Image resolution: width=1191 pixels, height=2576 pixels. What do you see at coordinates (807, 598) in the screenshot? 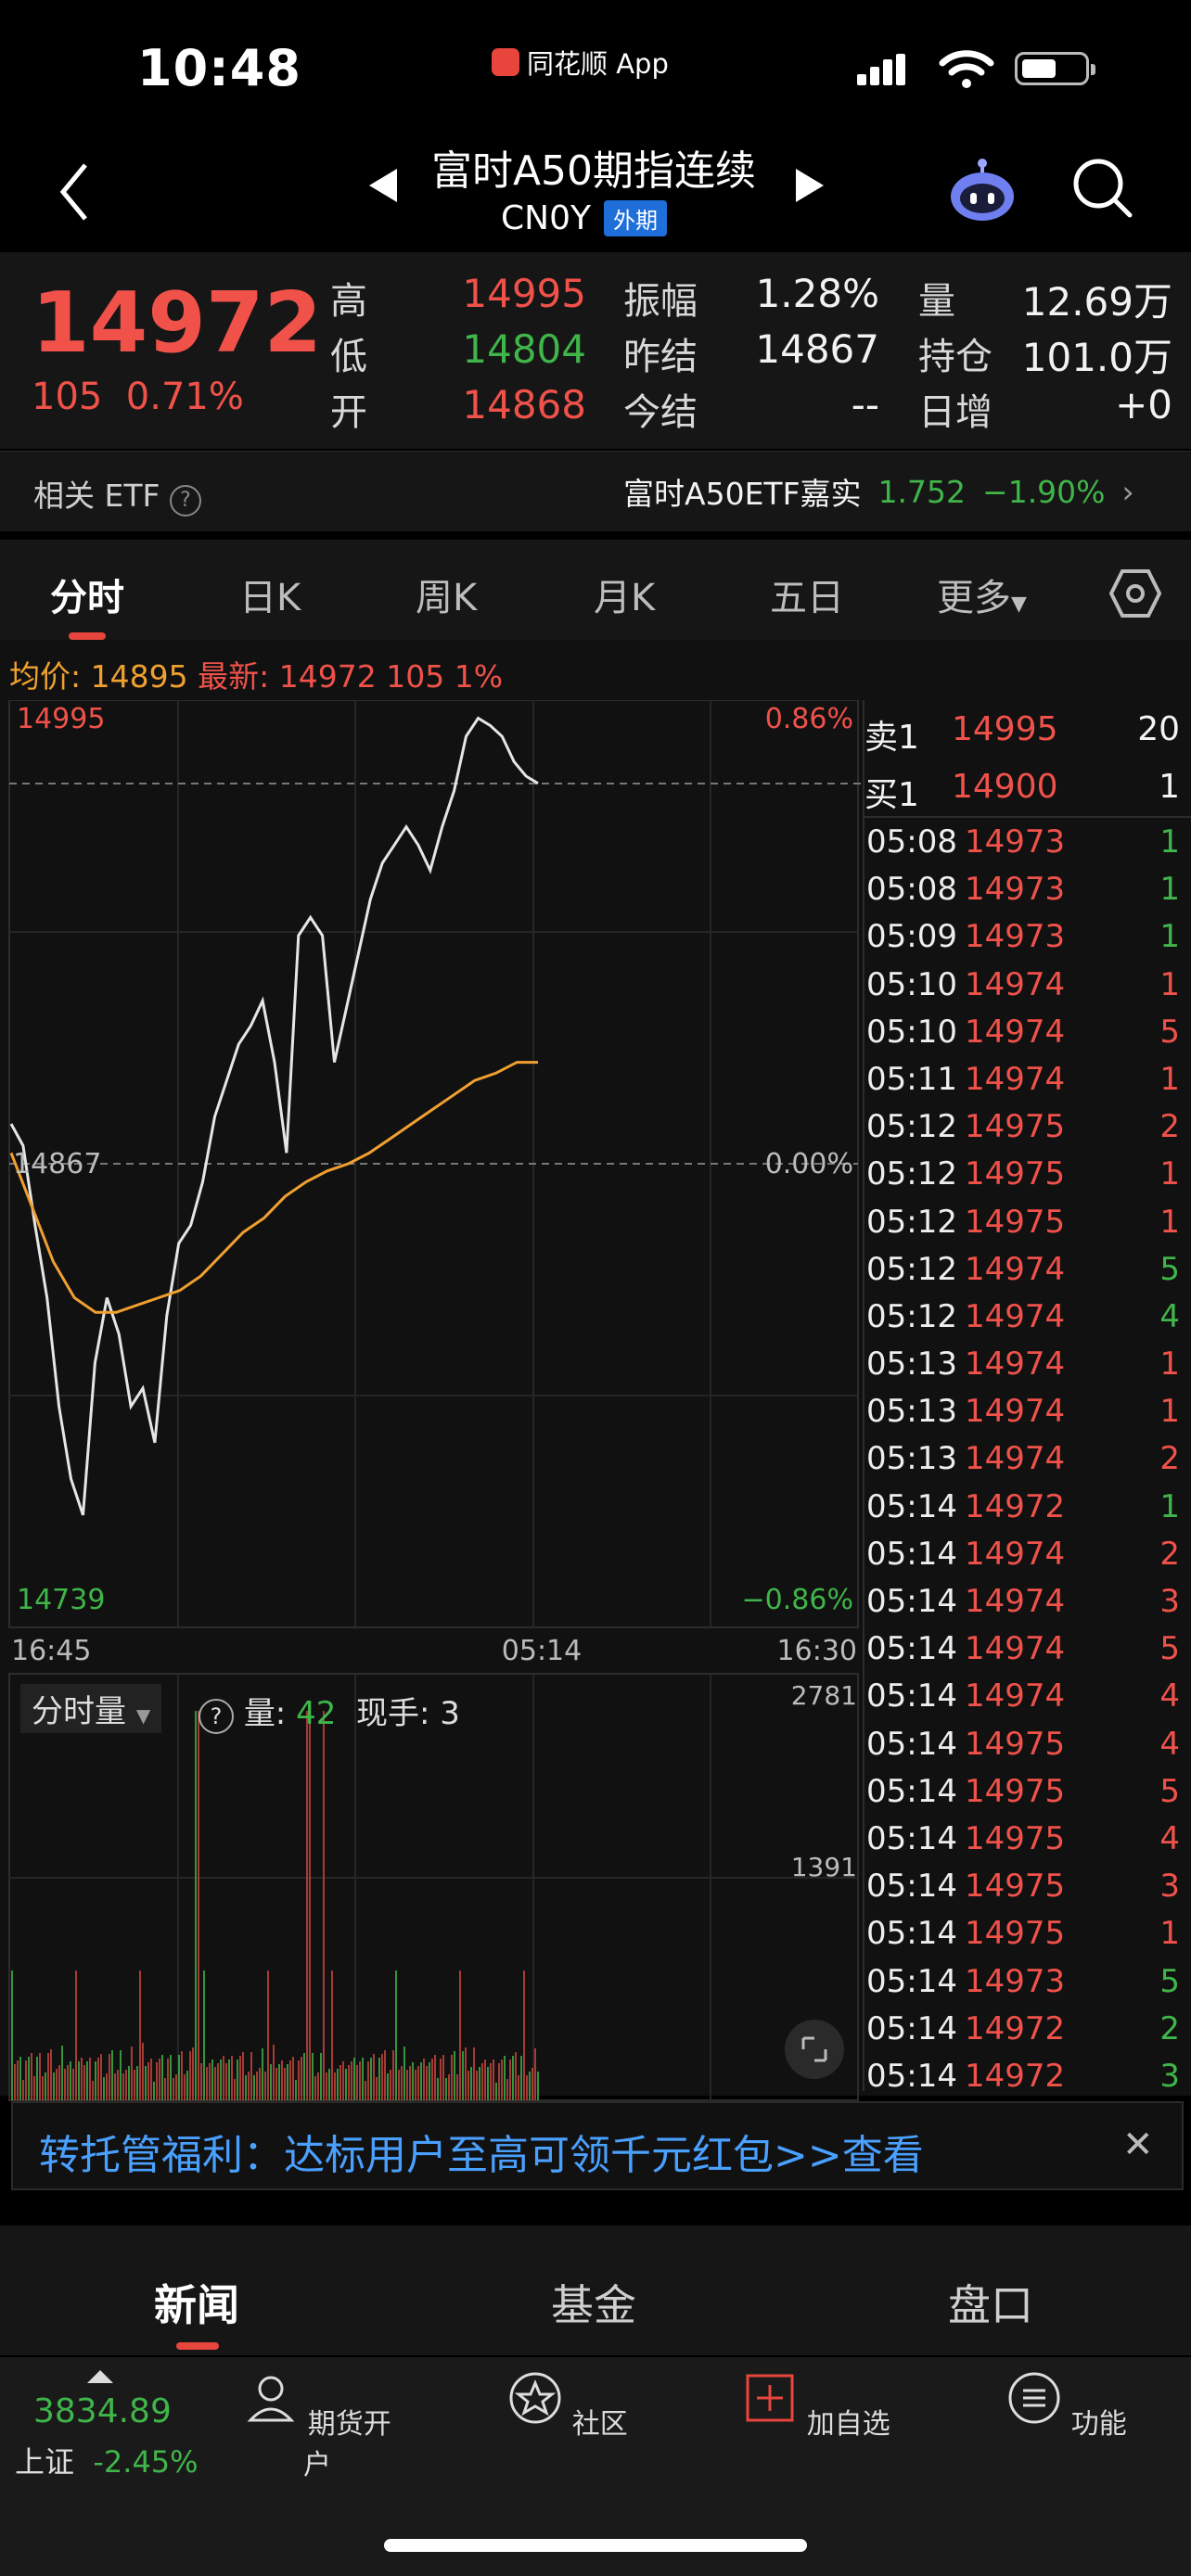
I see `tab-five-day: 五日` at bounding box center [807, 598].